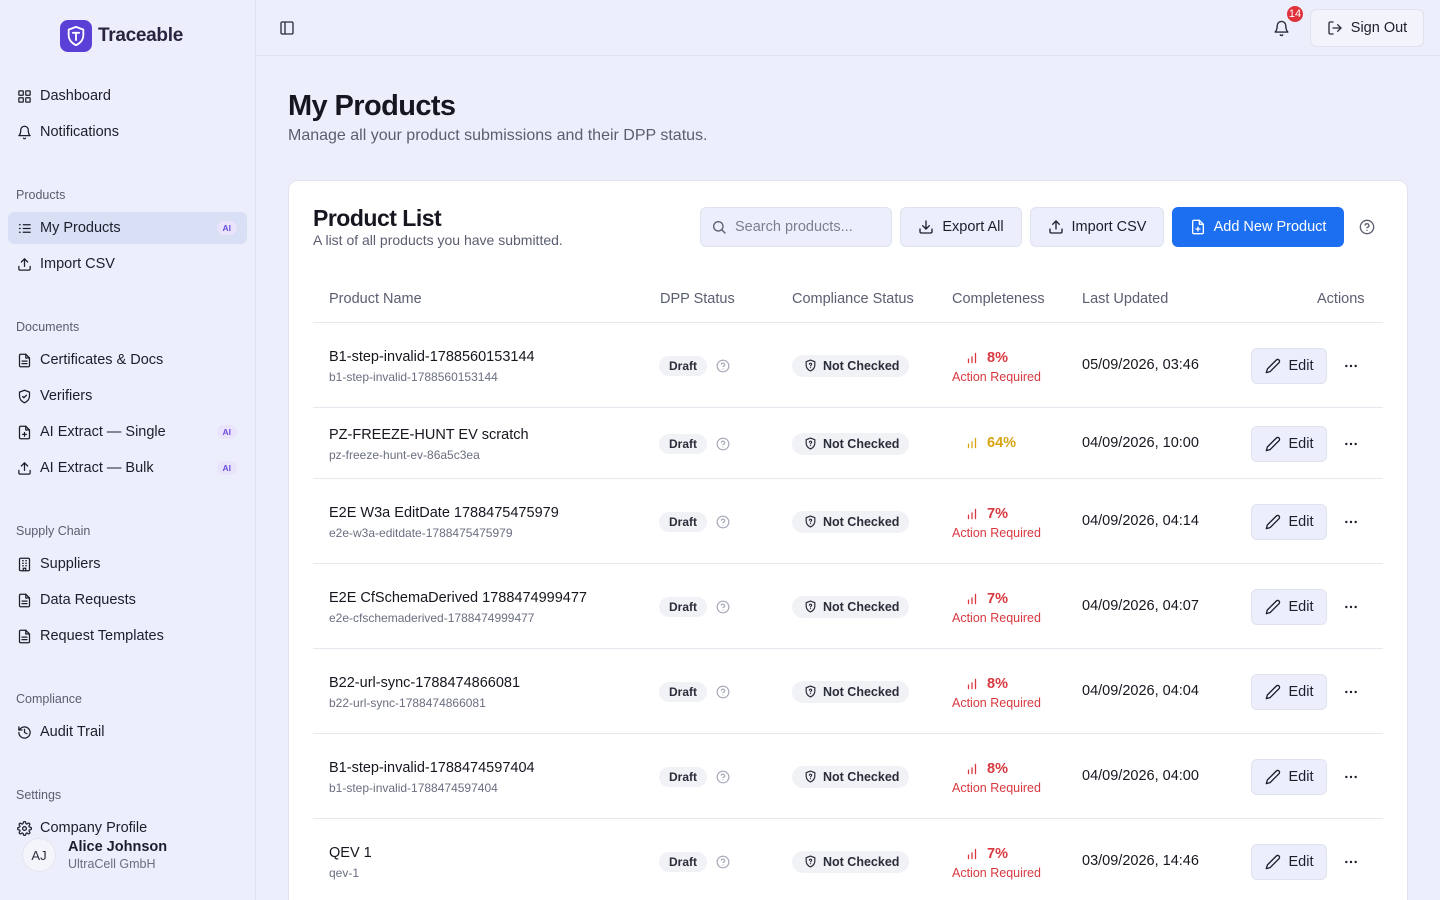 This screenshot has width=1440, height=900. Describe the element at coordinates (350, 852) in the screenshot. I see `product-name: QEV 1` at that location.